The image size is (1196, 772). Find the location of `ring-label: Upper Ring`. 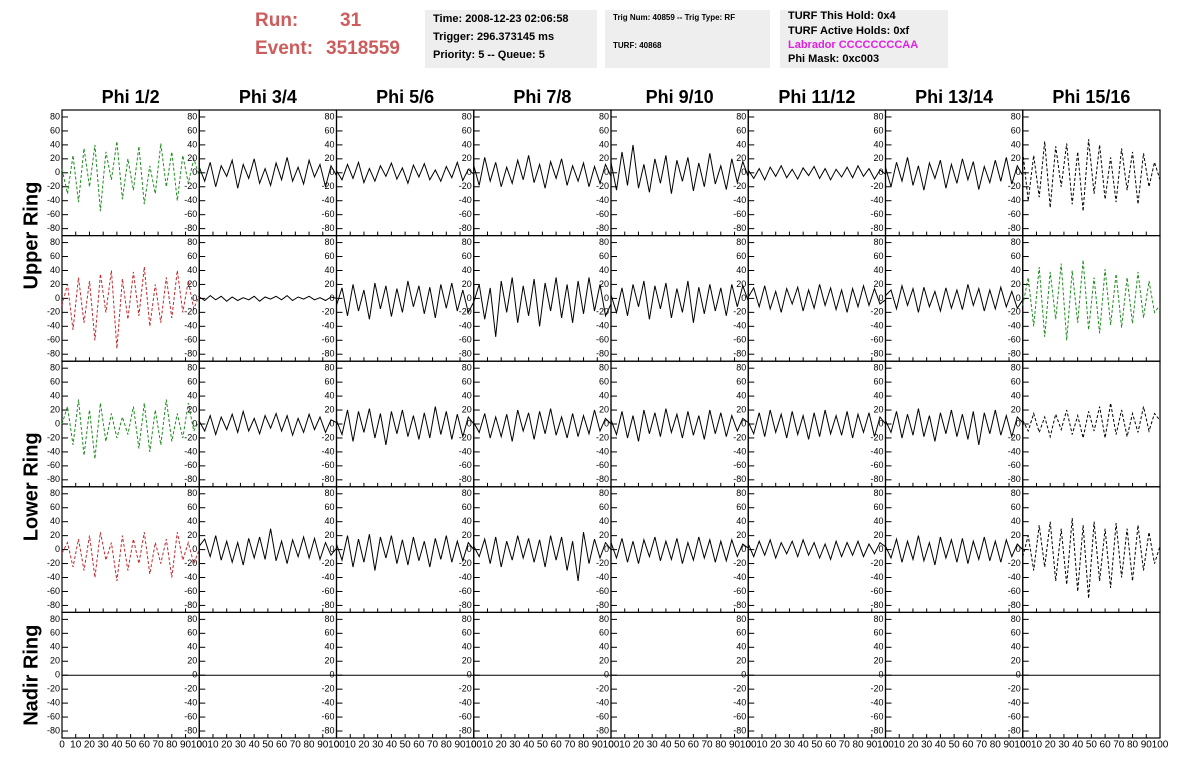

ring-label: Upper Ring is located at coordinates (31, 236).